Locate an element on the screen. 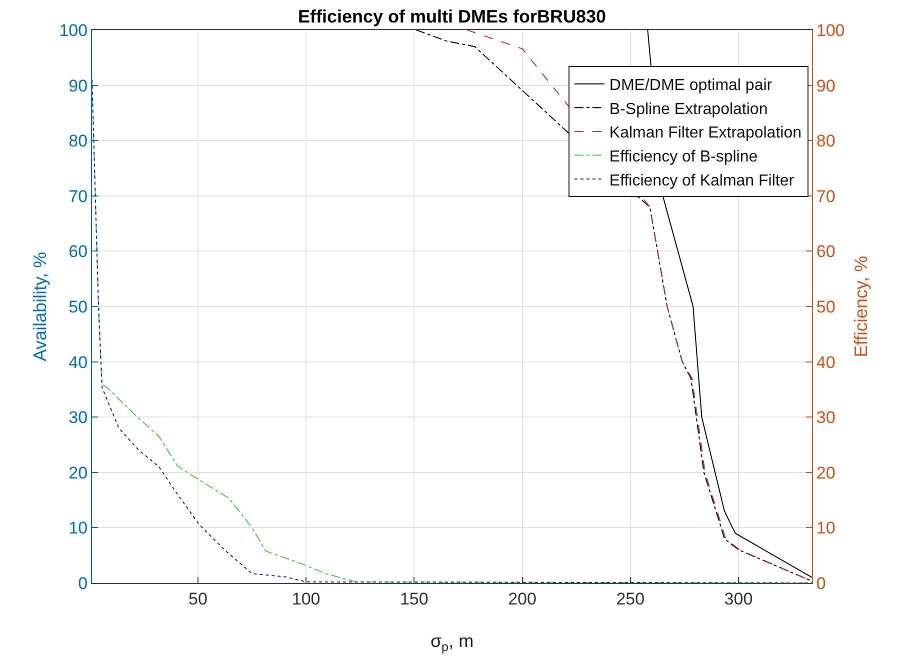 This screenshot has height=661, width=900. y2-tick-label: 20 is located at coordinates (826, 472).